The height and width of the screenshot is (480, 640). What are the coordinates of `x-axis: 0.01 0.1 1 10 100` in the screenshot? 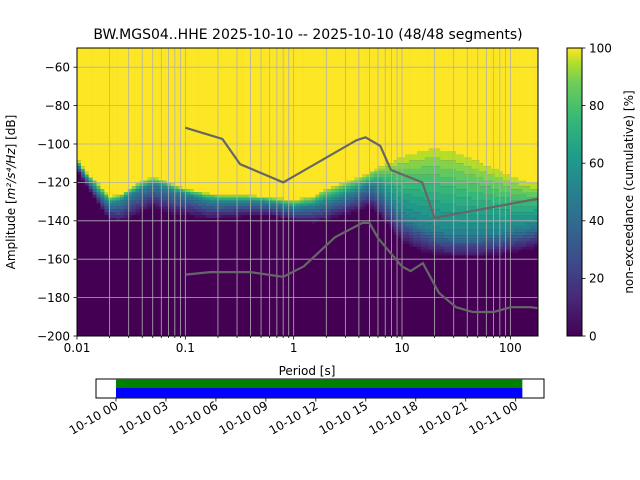 It's located at (293, 345).